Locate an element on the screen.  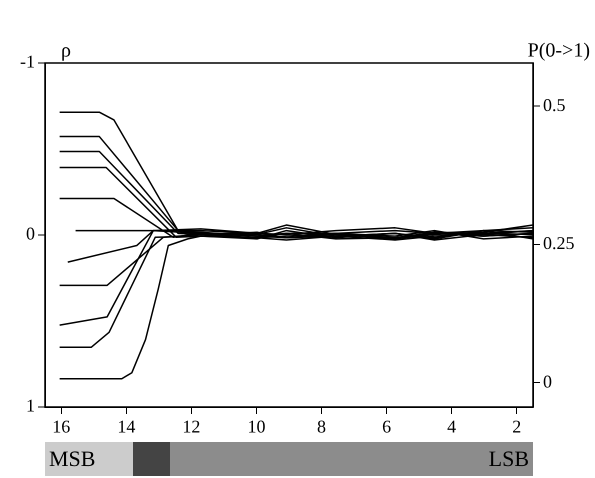
y2-tick-label: 0 is located at coordinates (547, 381).